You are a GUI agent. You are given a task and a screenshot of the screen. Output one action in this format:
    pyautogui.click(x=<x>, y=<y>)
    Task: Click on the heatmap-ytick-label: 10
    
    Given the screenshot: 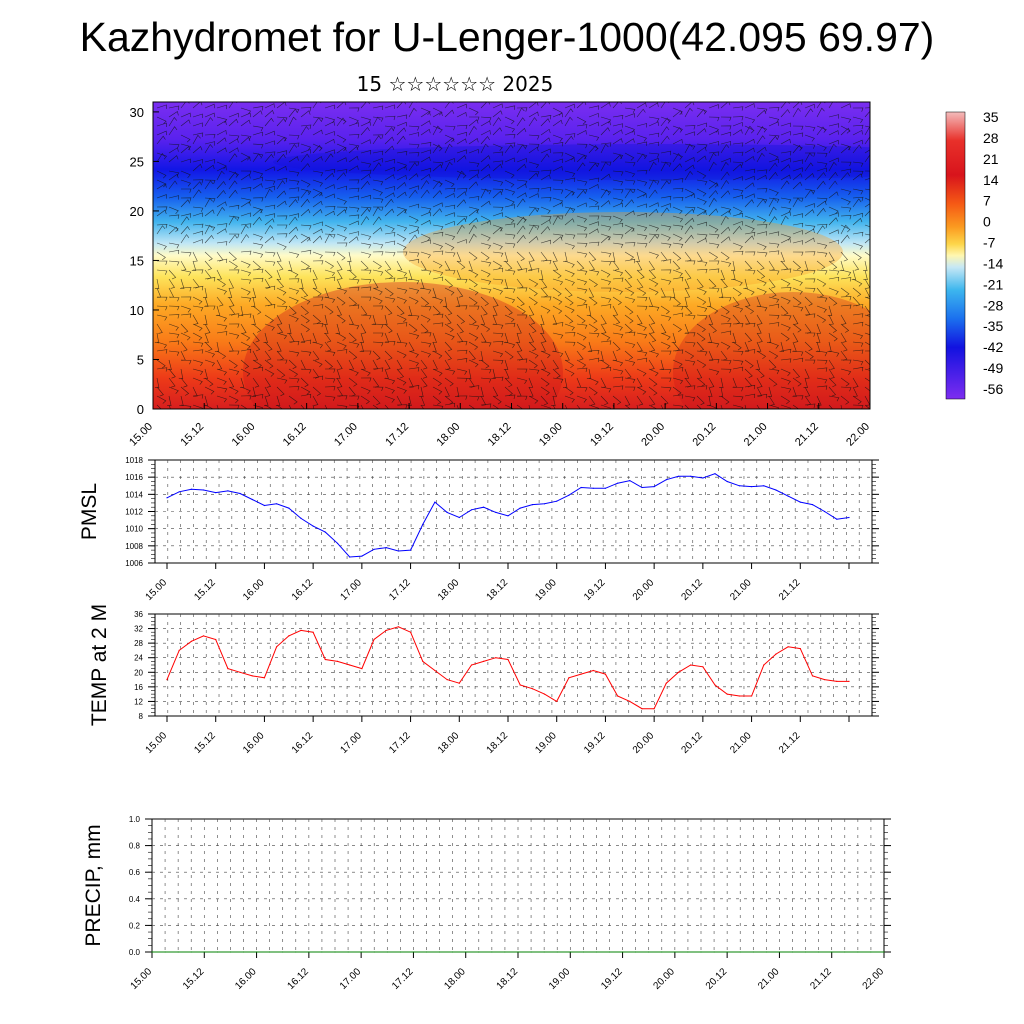 What is the action you would take?
    pyautogui.click(x=137, y=310)
    